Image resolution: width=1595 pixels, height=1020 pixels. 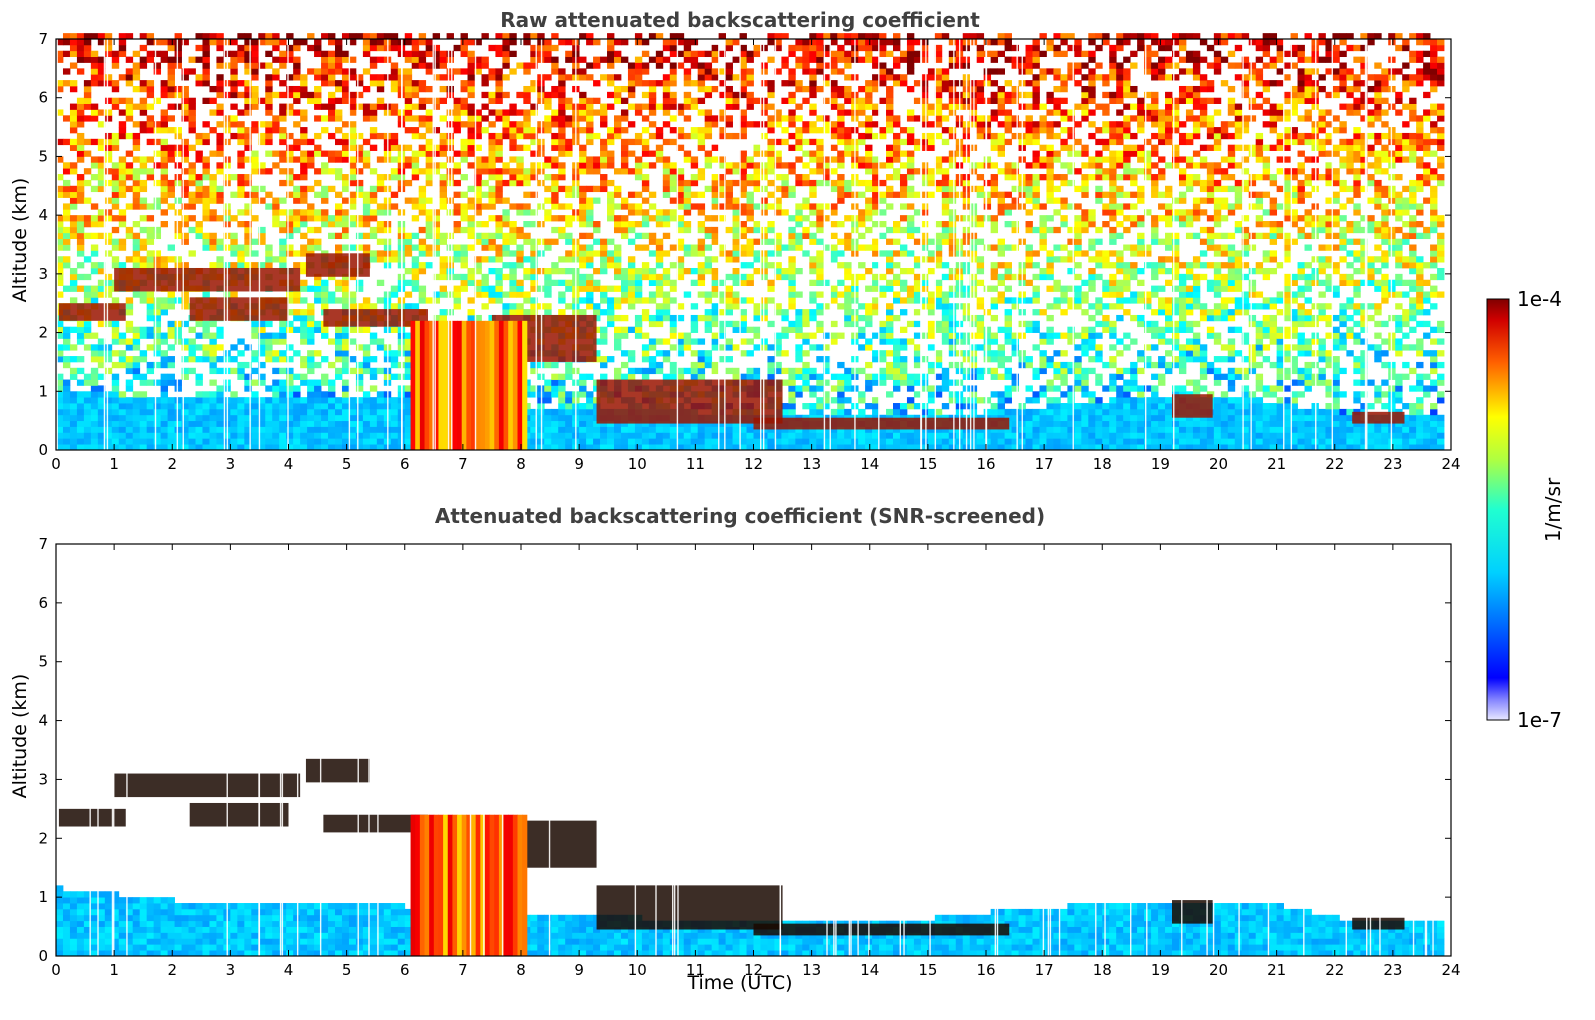 What do you see at coordinates (695, 464) in the screenshot?
I see `x-tick-label: 11` at bounding box center [695, 464].